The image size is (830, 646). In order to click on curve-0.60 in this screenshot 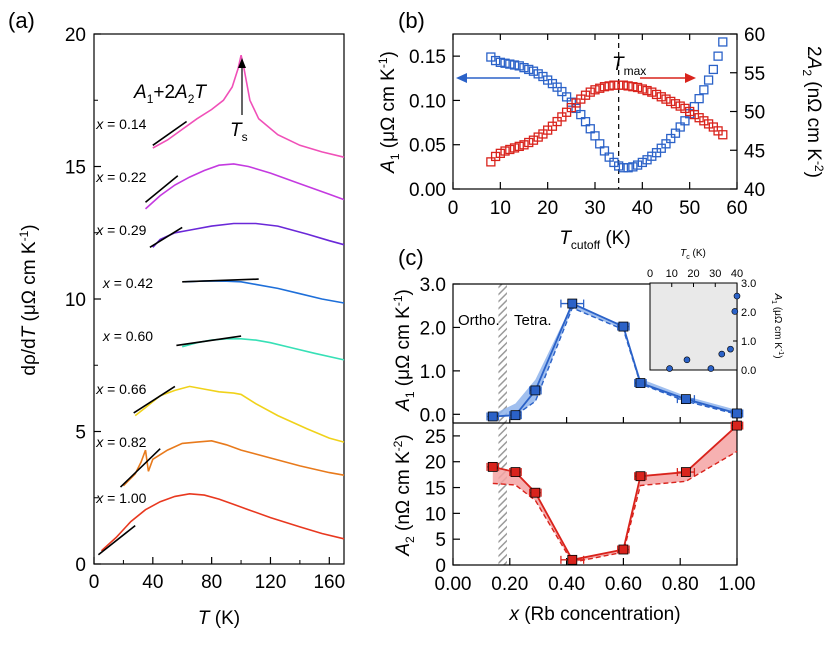, I will do `click(263, 349)`.